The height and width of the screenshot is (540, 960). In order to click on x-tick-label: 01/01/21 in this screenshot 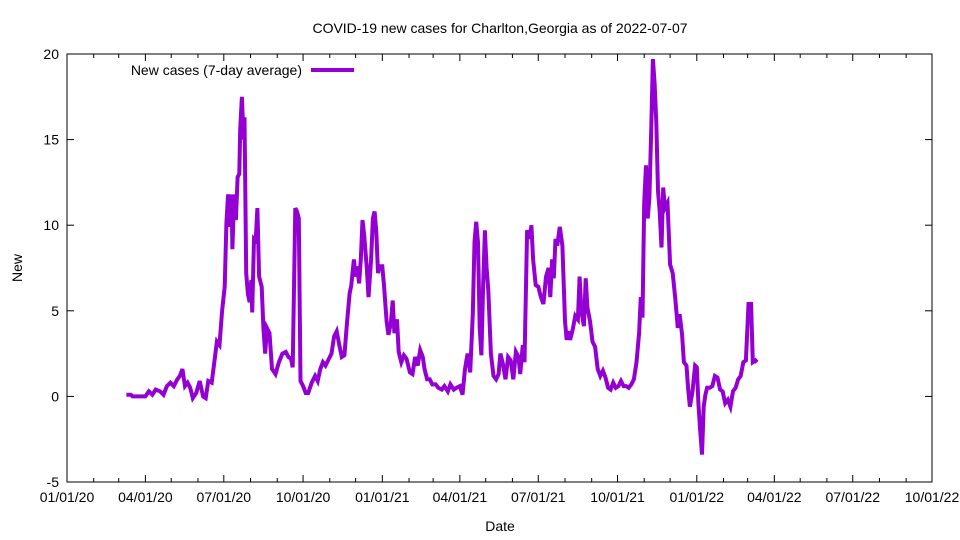, I will do `click(382, 497)`.